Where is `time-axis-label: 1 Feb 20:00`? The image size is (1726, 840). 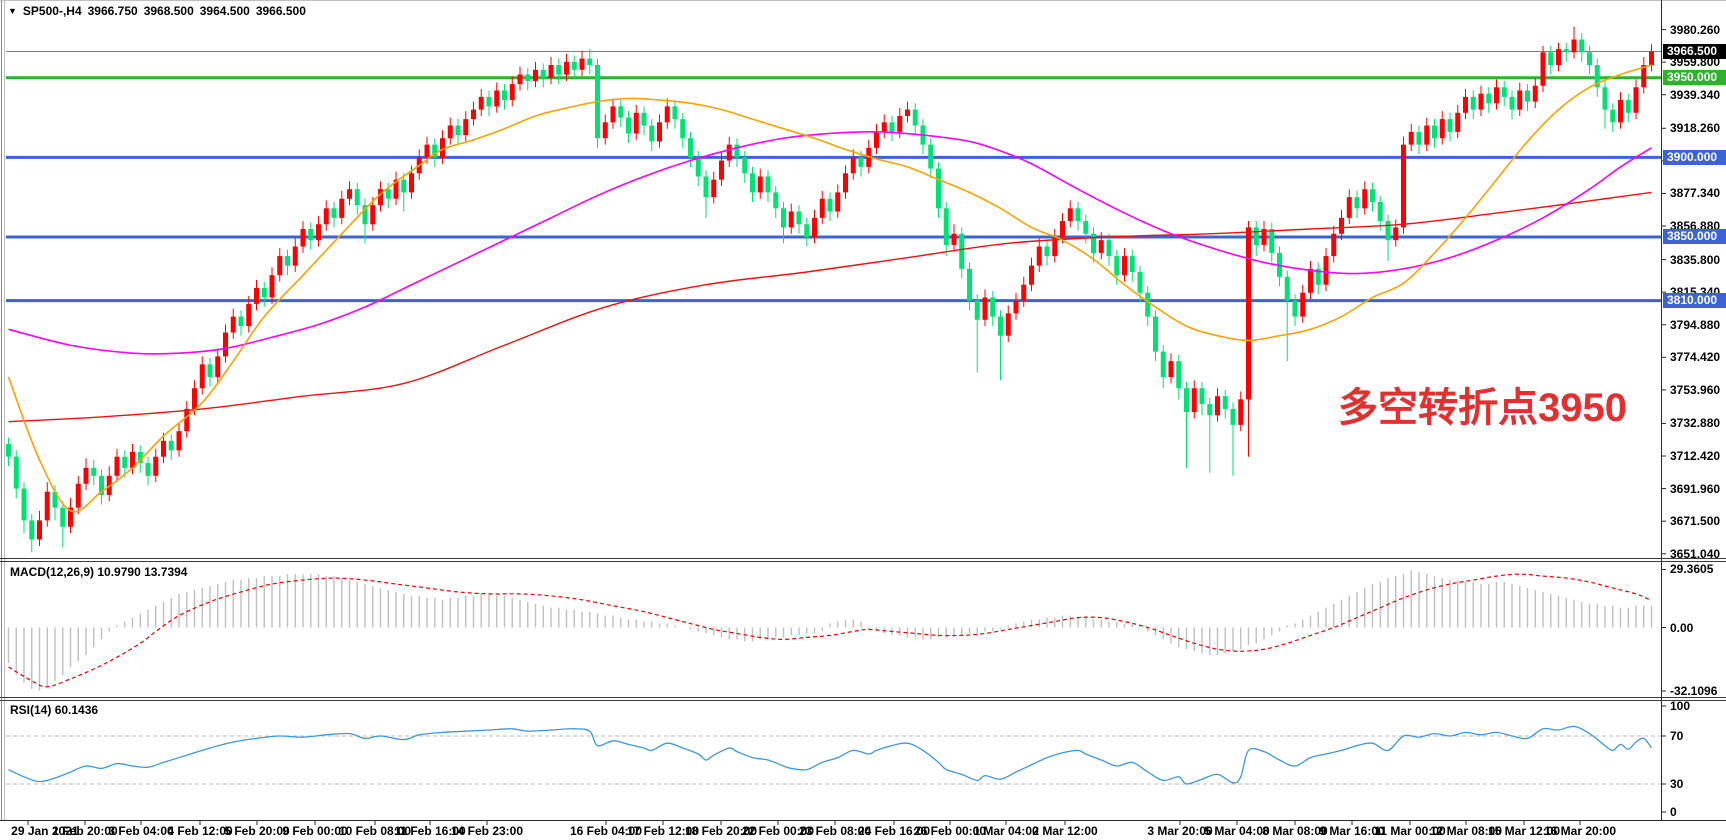
time-axis-label: 1 Feb 20:00 is located at coordinates (85, 831).